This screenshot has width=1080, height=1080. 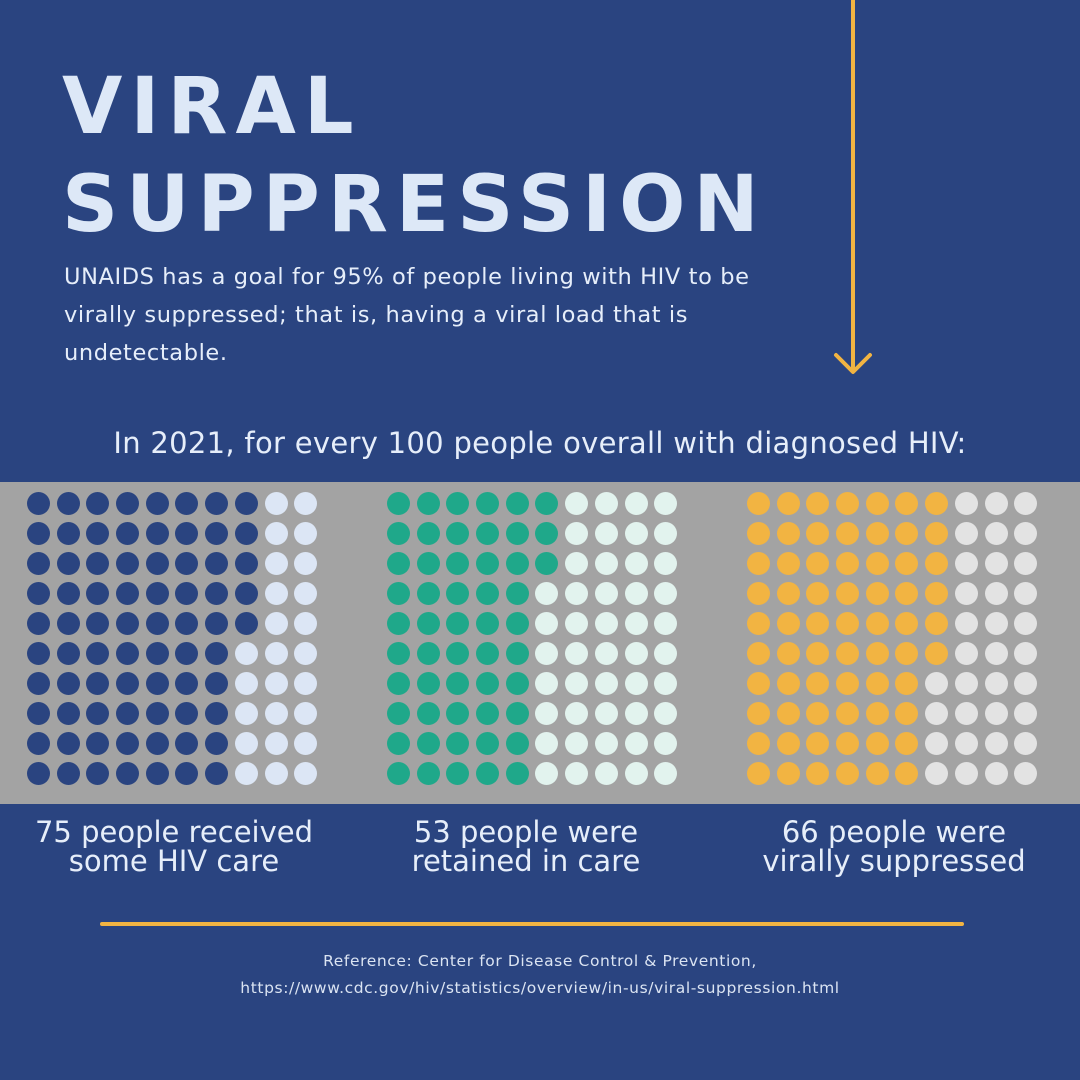 What do you see at coordinates (174, 832) in the screenshot?
I see `caption-line: 75 people received` at bounding box center [174, 832].